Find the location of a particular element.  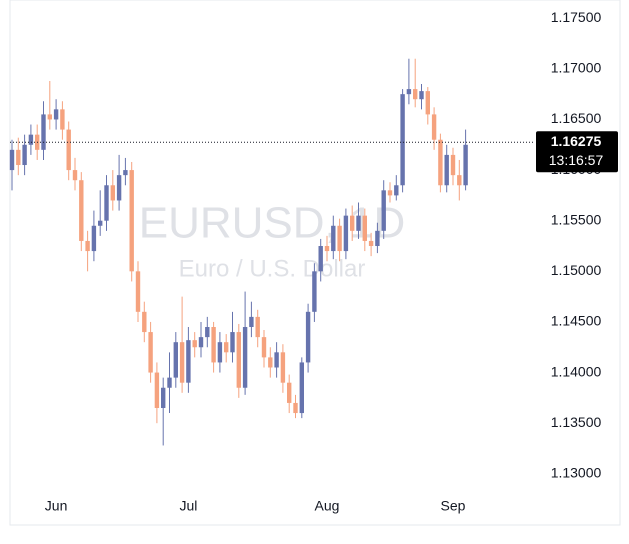

y-tick-label: 1.13000 is located at coordinates (576, 473).